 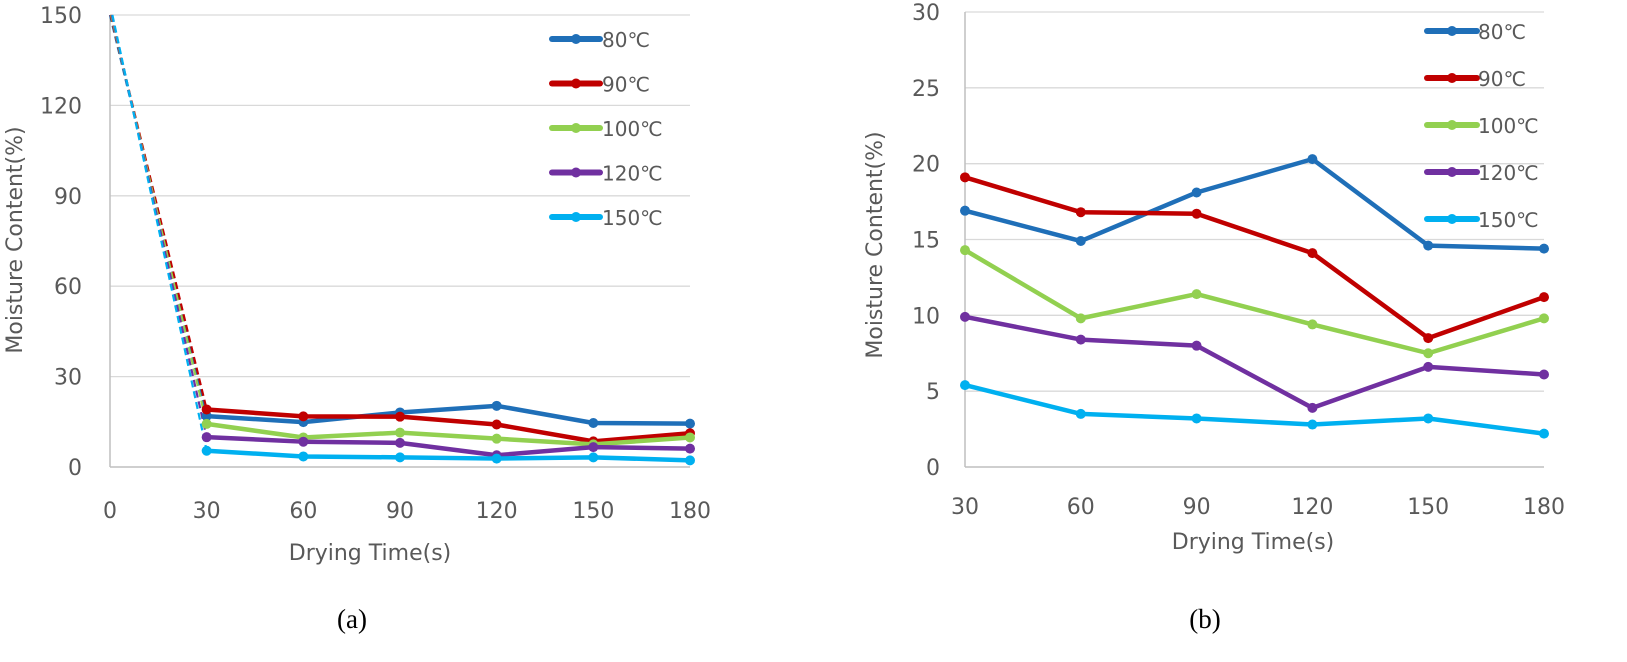 I want to click on y-tick-label: 10, so click(x=926, y=316).